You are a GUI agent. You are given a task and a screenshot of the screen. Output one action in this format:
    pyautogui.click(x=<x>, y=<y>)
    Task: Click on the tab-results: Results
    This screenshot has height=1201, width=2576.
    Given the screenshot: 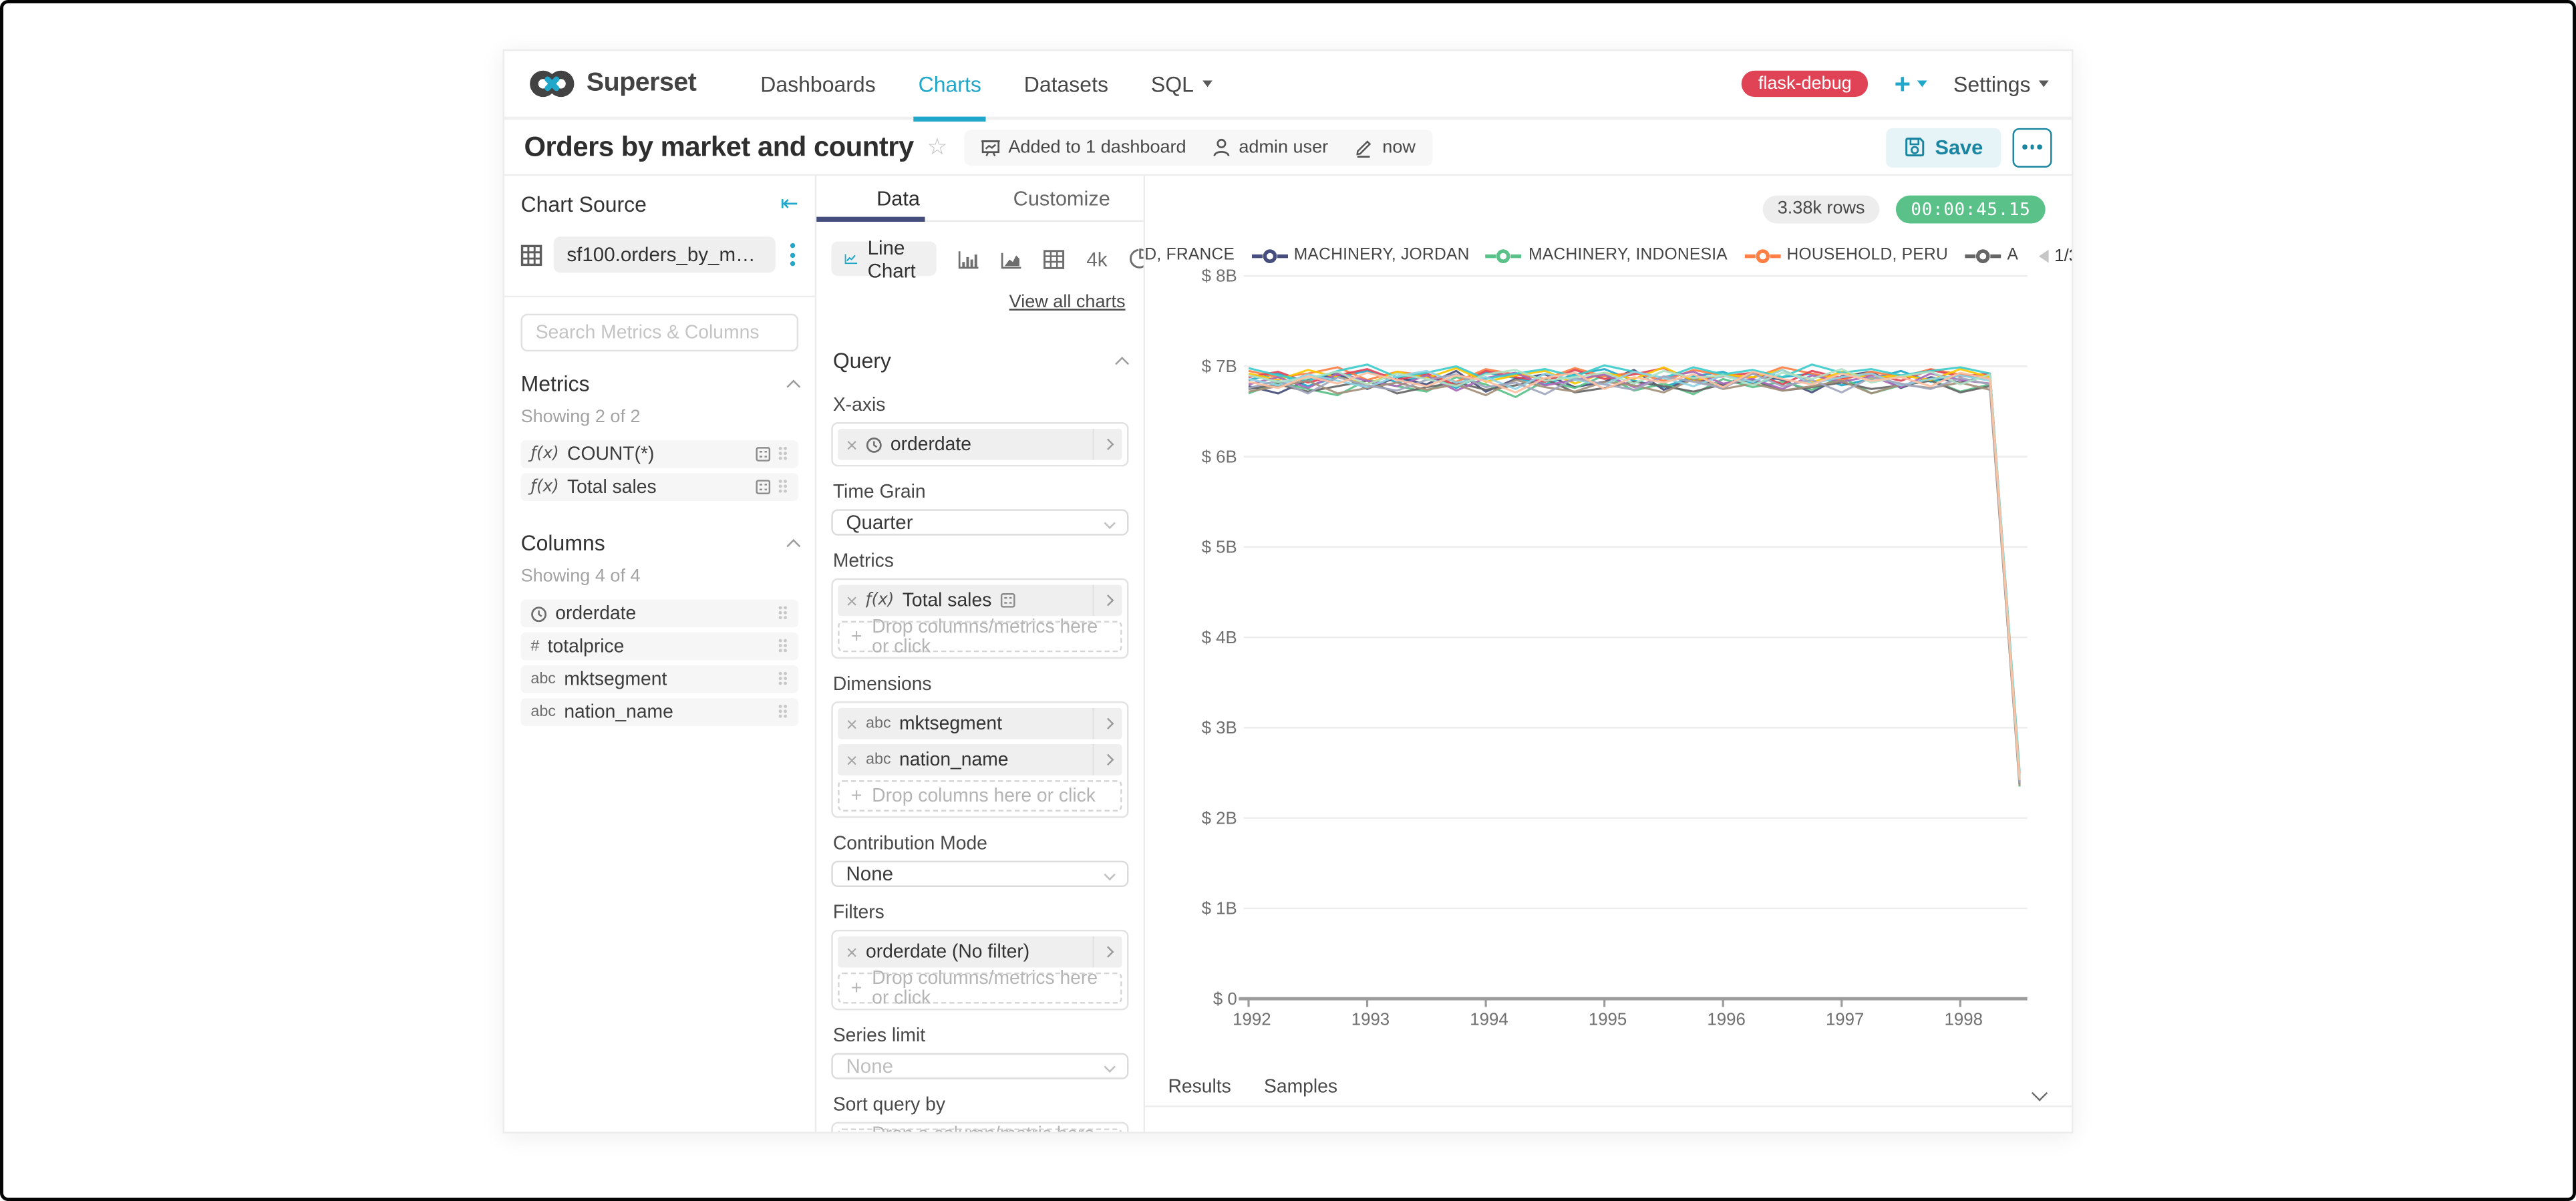 What is the action you would take?
    pyautogui.click(x=1199, y=1087)
    